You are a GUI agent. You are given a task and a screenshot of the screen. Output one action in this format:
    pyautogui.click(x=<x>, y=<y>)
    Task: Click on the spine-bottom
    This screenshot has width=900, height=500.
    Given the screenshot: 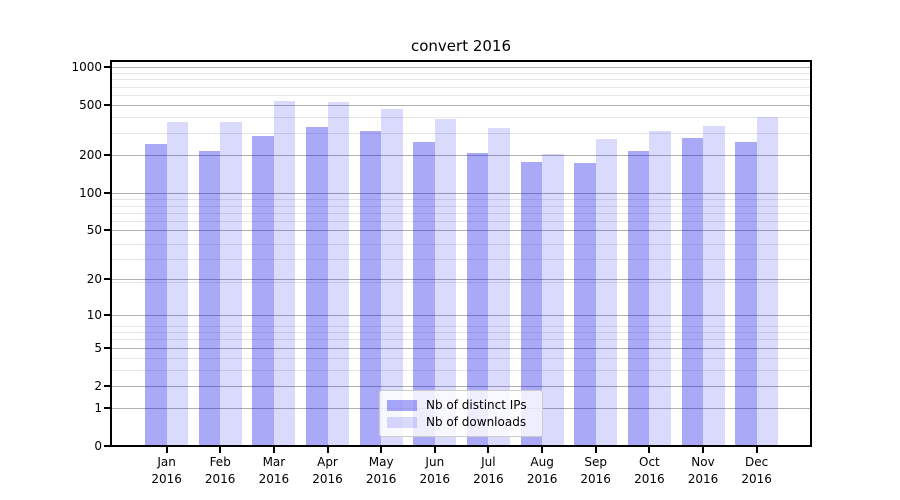 What is the action you would take?
    pyautogui.click(x=461, y=446)
    